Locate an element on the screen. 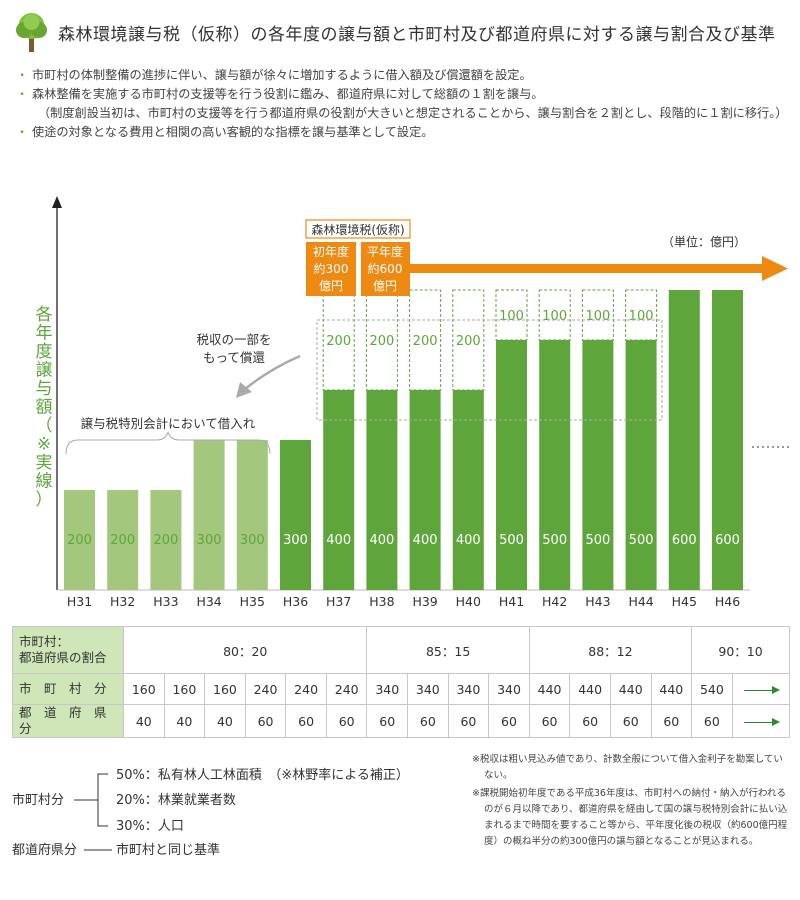 The height and width of the screenshot is (900, 800). bar-value-label: 300 is located at coordinates (209, 540).